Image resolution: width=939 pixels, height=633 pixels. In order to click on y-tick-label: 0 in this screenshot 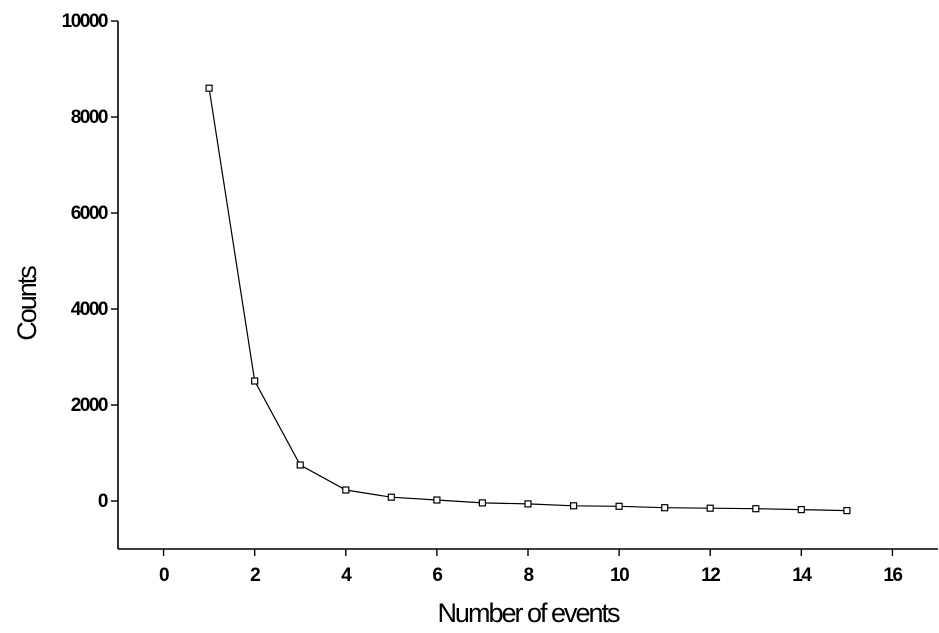, I will do `click(103, 501)`.